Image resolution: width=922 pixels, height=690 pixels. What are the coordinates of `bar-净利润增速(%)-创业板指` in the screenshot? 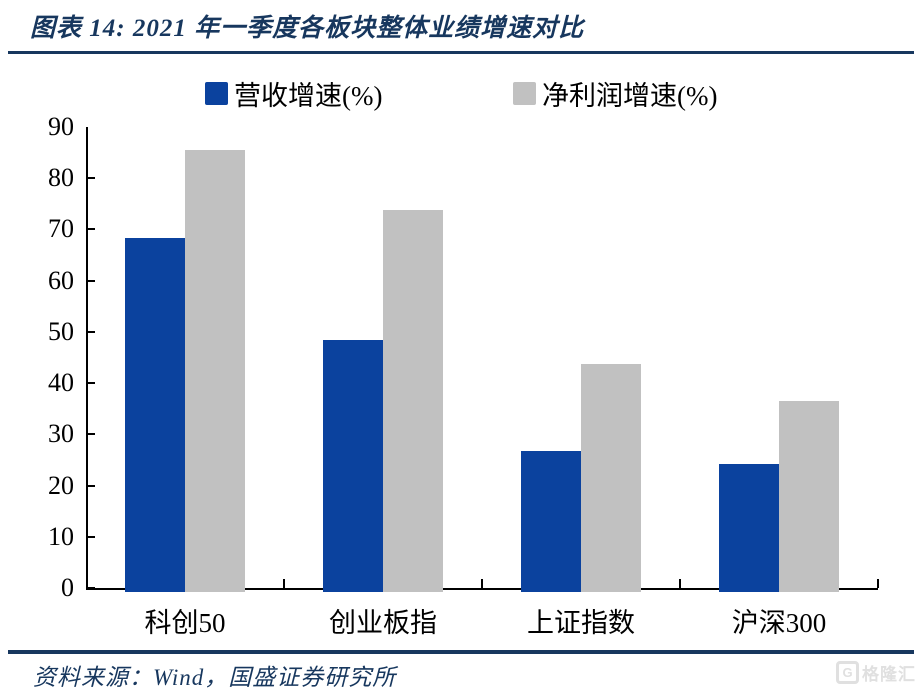 It's located at (413, 401).